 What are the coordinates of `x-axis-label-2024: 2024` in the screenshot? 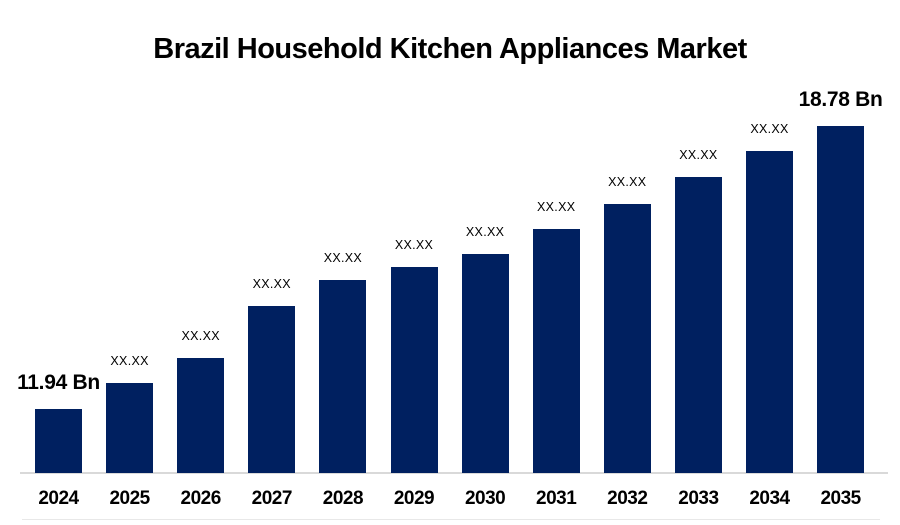 It's located at (58, 498).